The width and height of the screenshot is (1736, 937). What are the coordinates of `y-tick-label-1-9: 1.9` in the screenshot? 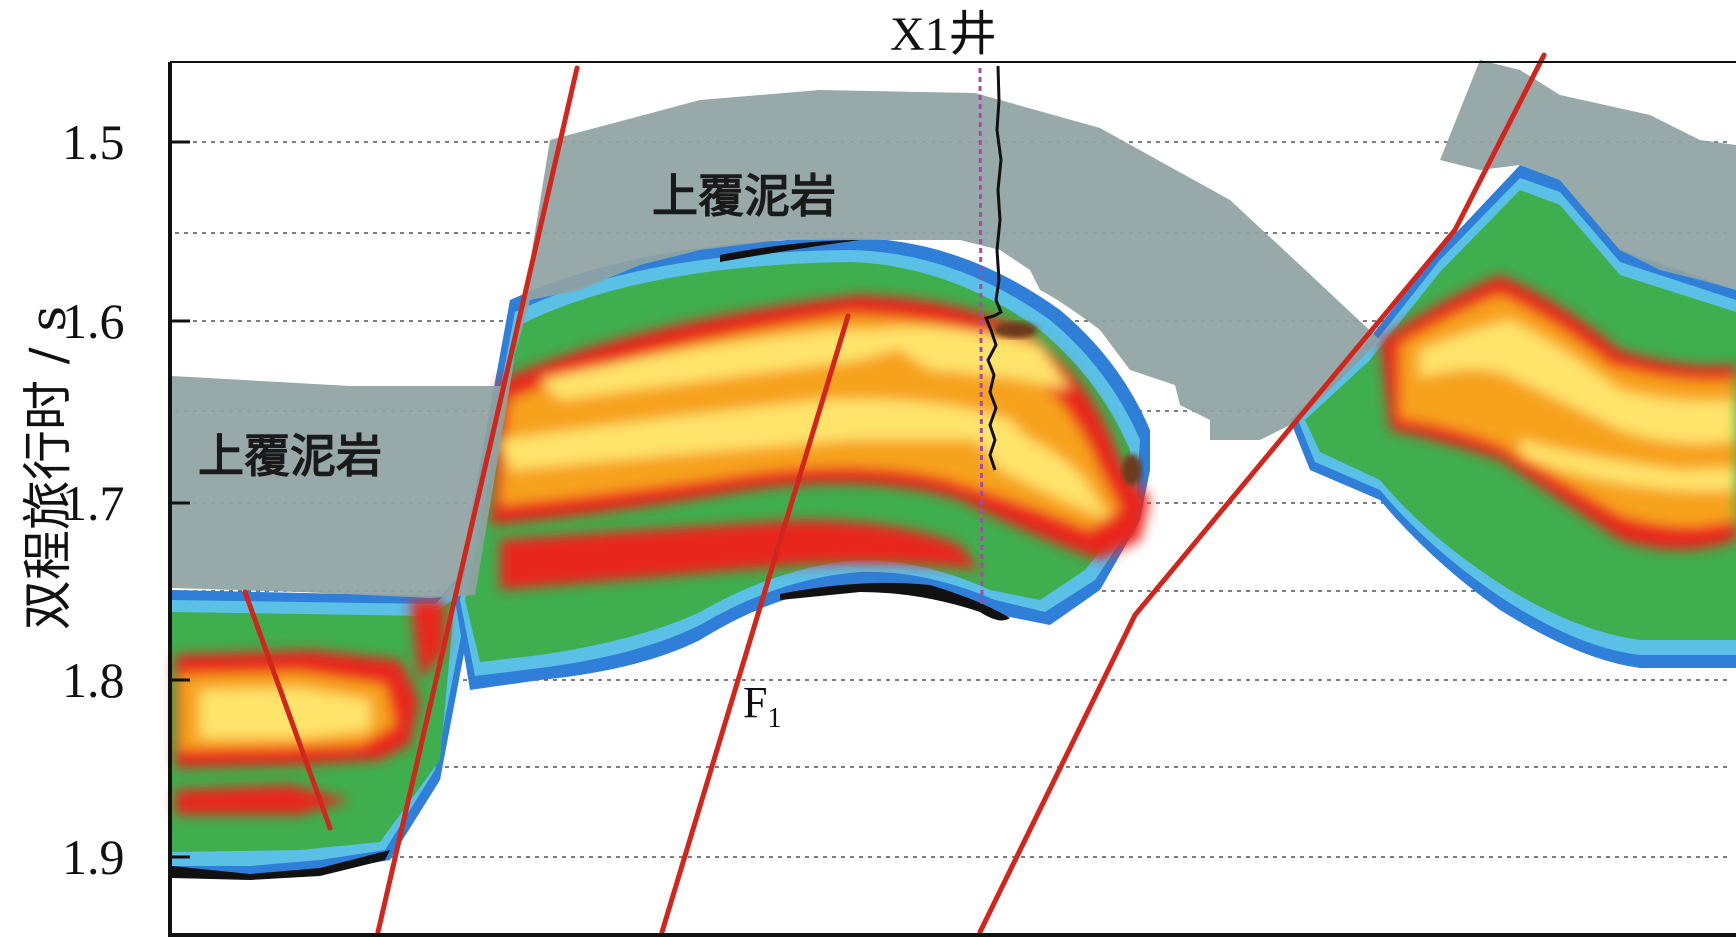 It's located at (93, 857).